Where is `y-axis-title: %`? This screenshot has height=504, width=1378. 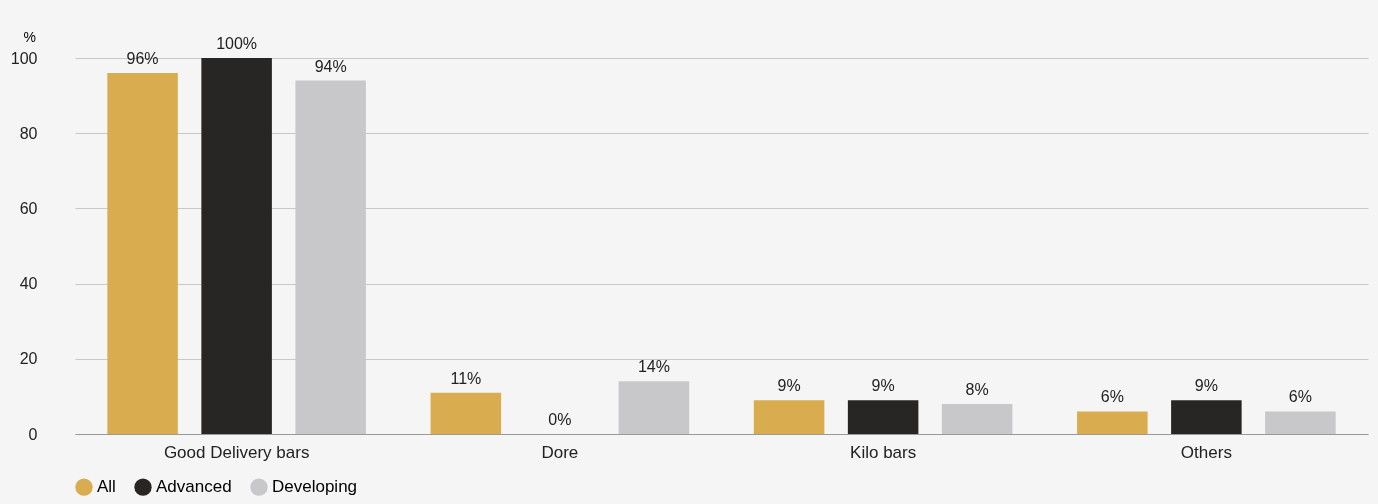
y-axis-title: % is located at coordinates (29, 36).